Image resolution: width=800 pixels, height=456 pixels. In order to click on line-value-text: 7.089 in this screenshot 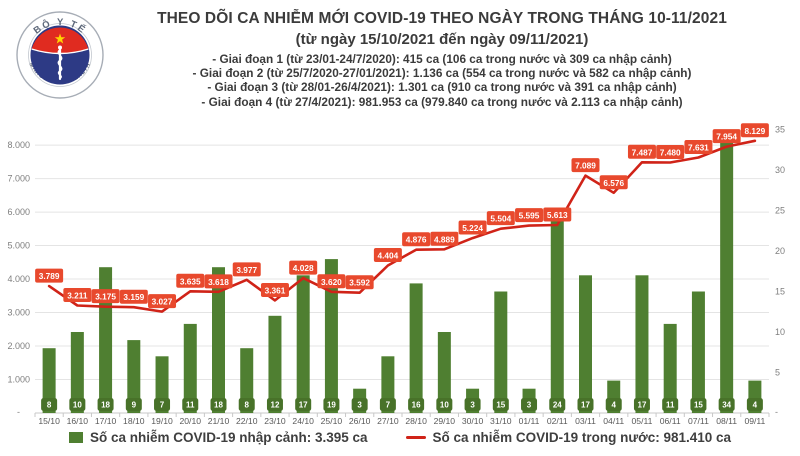, I will do `click(585, 166)`.